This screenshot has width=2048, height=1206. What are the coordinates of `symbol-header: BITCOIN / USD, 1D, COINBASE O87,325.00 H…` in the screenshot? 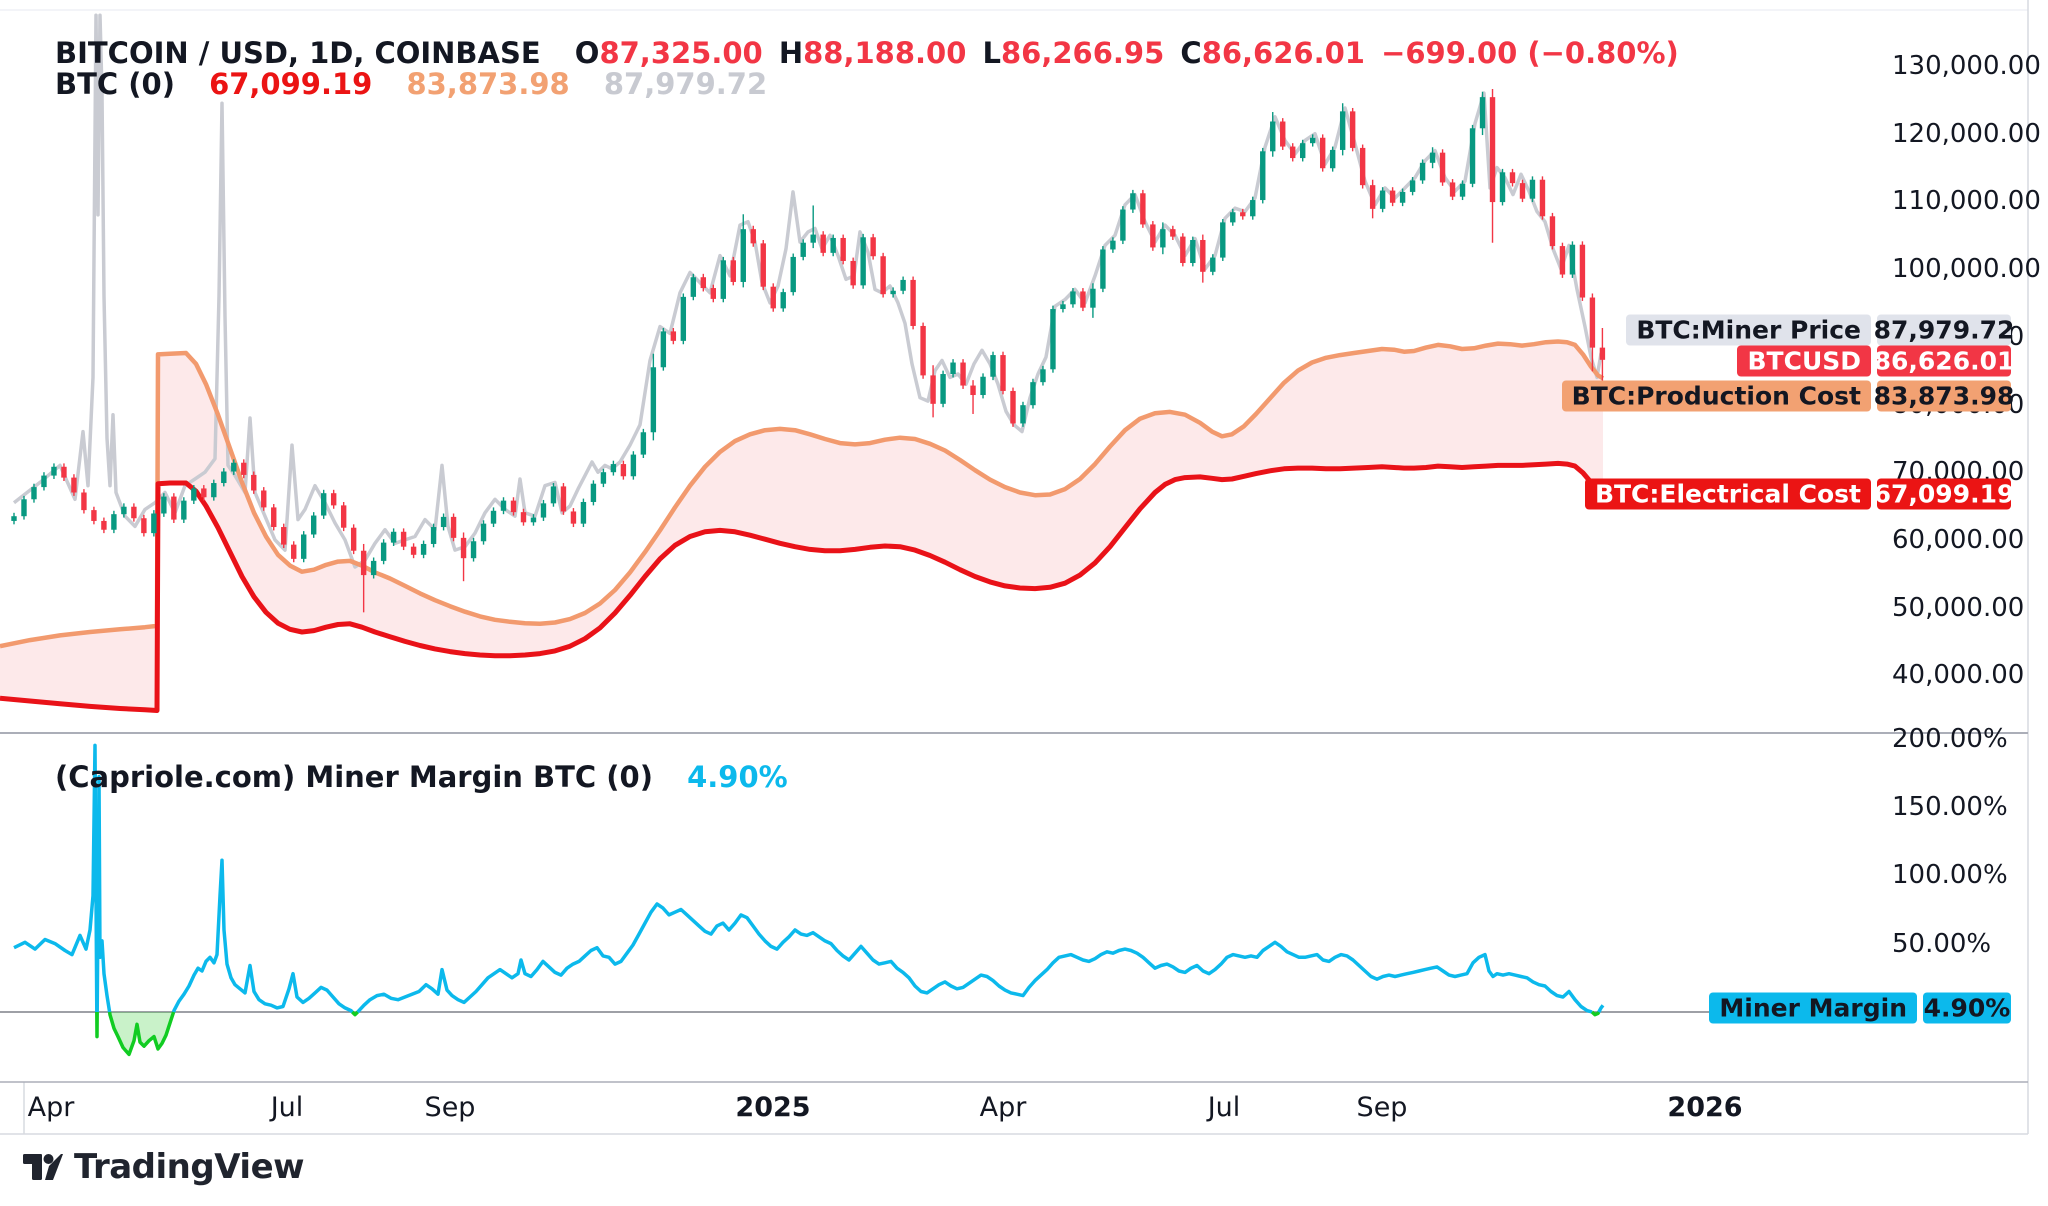 It's located at (870, 53).